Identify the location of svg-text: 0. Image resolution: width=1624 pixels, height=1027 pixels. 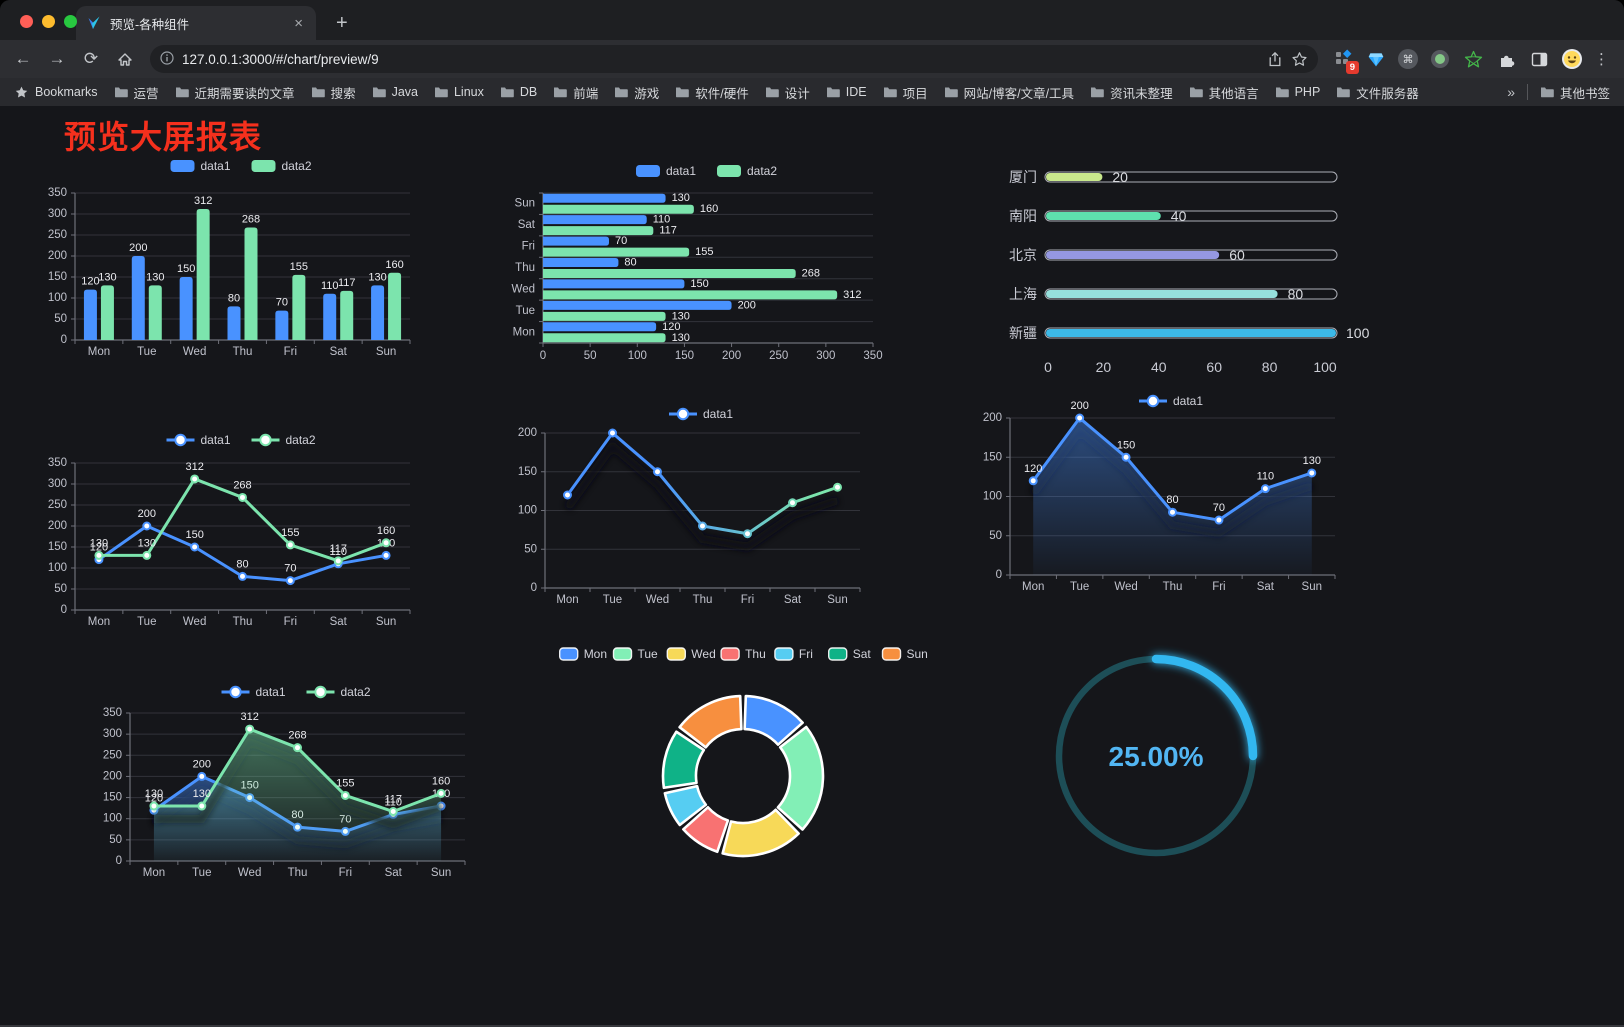
(64, 610).